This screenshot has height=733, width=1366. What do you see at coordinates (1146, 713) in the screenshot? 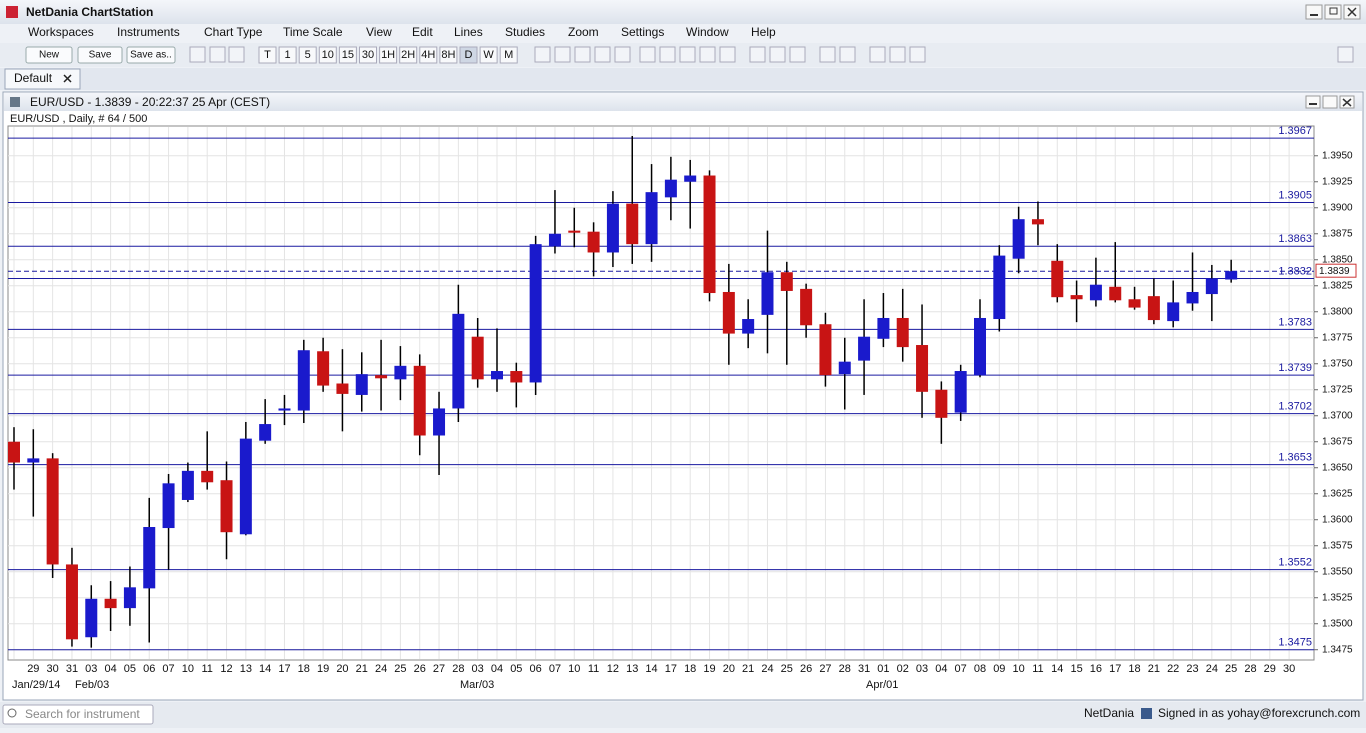
I see `status-icon` at bounding box center [1146, 713].